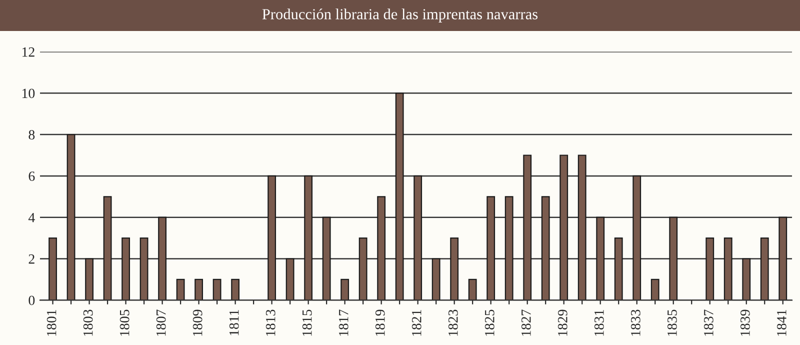 The width and height of the screenshot is (800, 345). I want to click on x-tick-label: 1831, so click(599, 323).